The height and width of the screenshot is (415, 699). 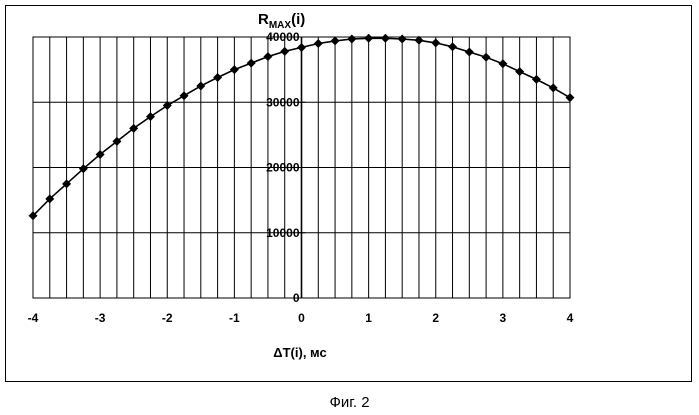 I want to click on y-tick-label: 30000, so click(x=283, y=102).